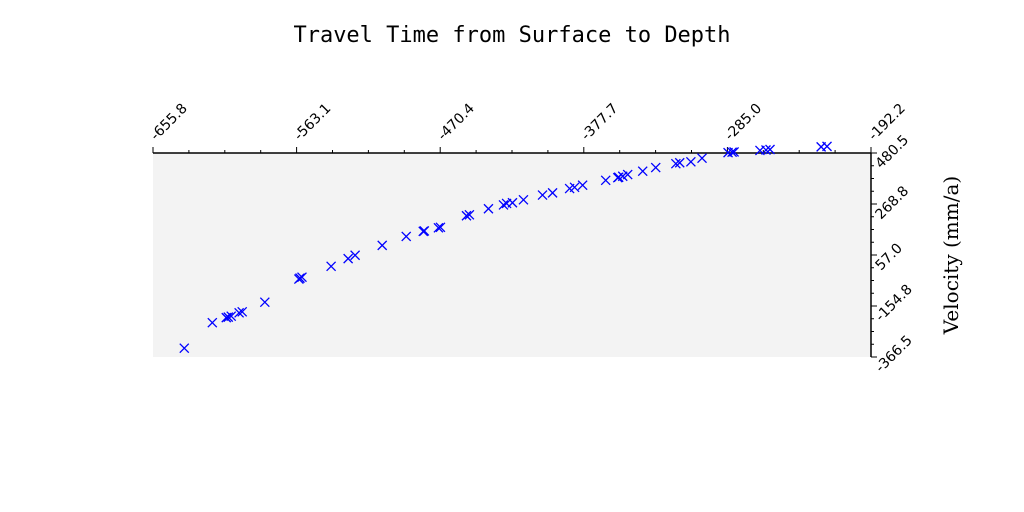 This screenshot has width=1024, height=512. I want to click on x-tick-label: -377.7, so click(599, 122).